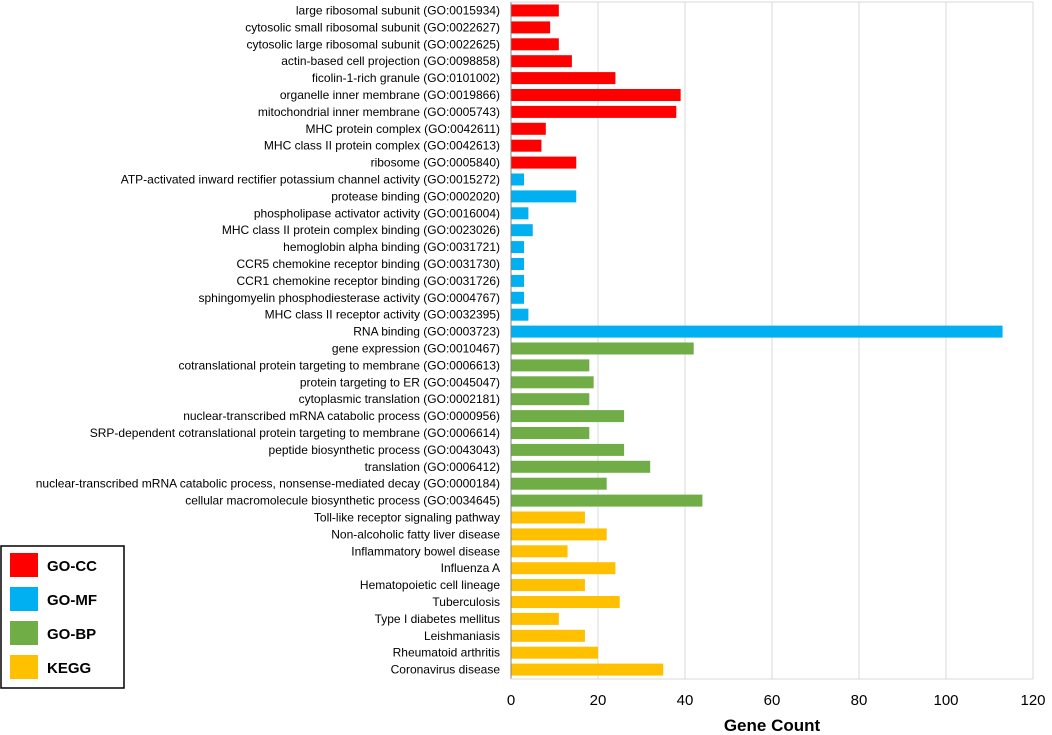 The image size is (1052, 735). Describe the element at coordinates (426, 332) in the screenshot. I see `category-label-20: RNA binding (GO:0003723)` at that location.